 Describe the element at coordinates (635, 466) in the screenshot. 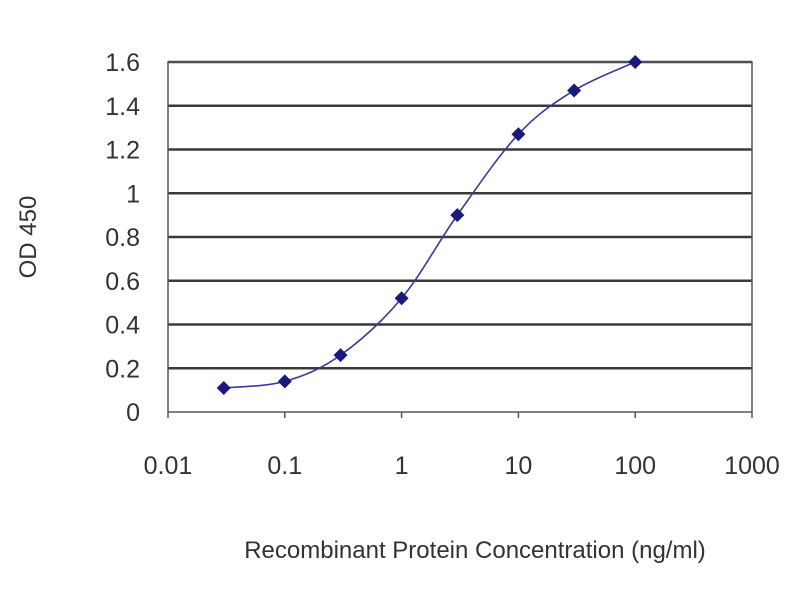

I see `x-tick-label: 100` at that location.